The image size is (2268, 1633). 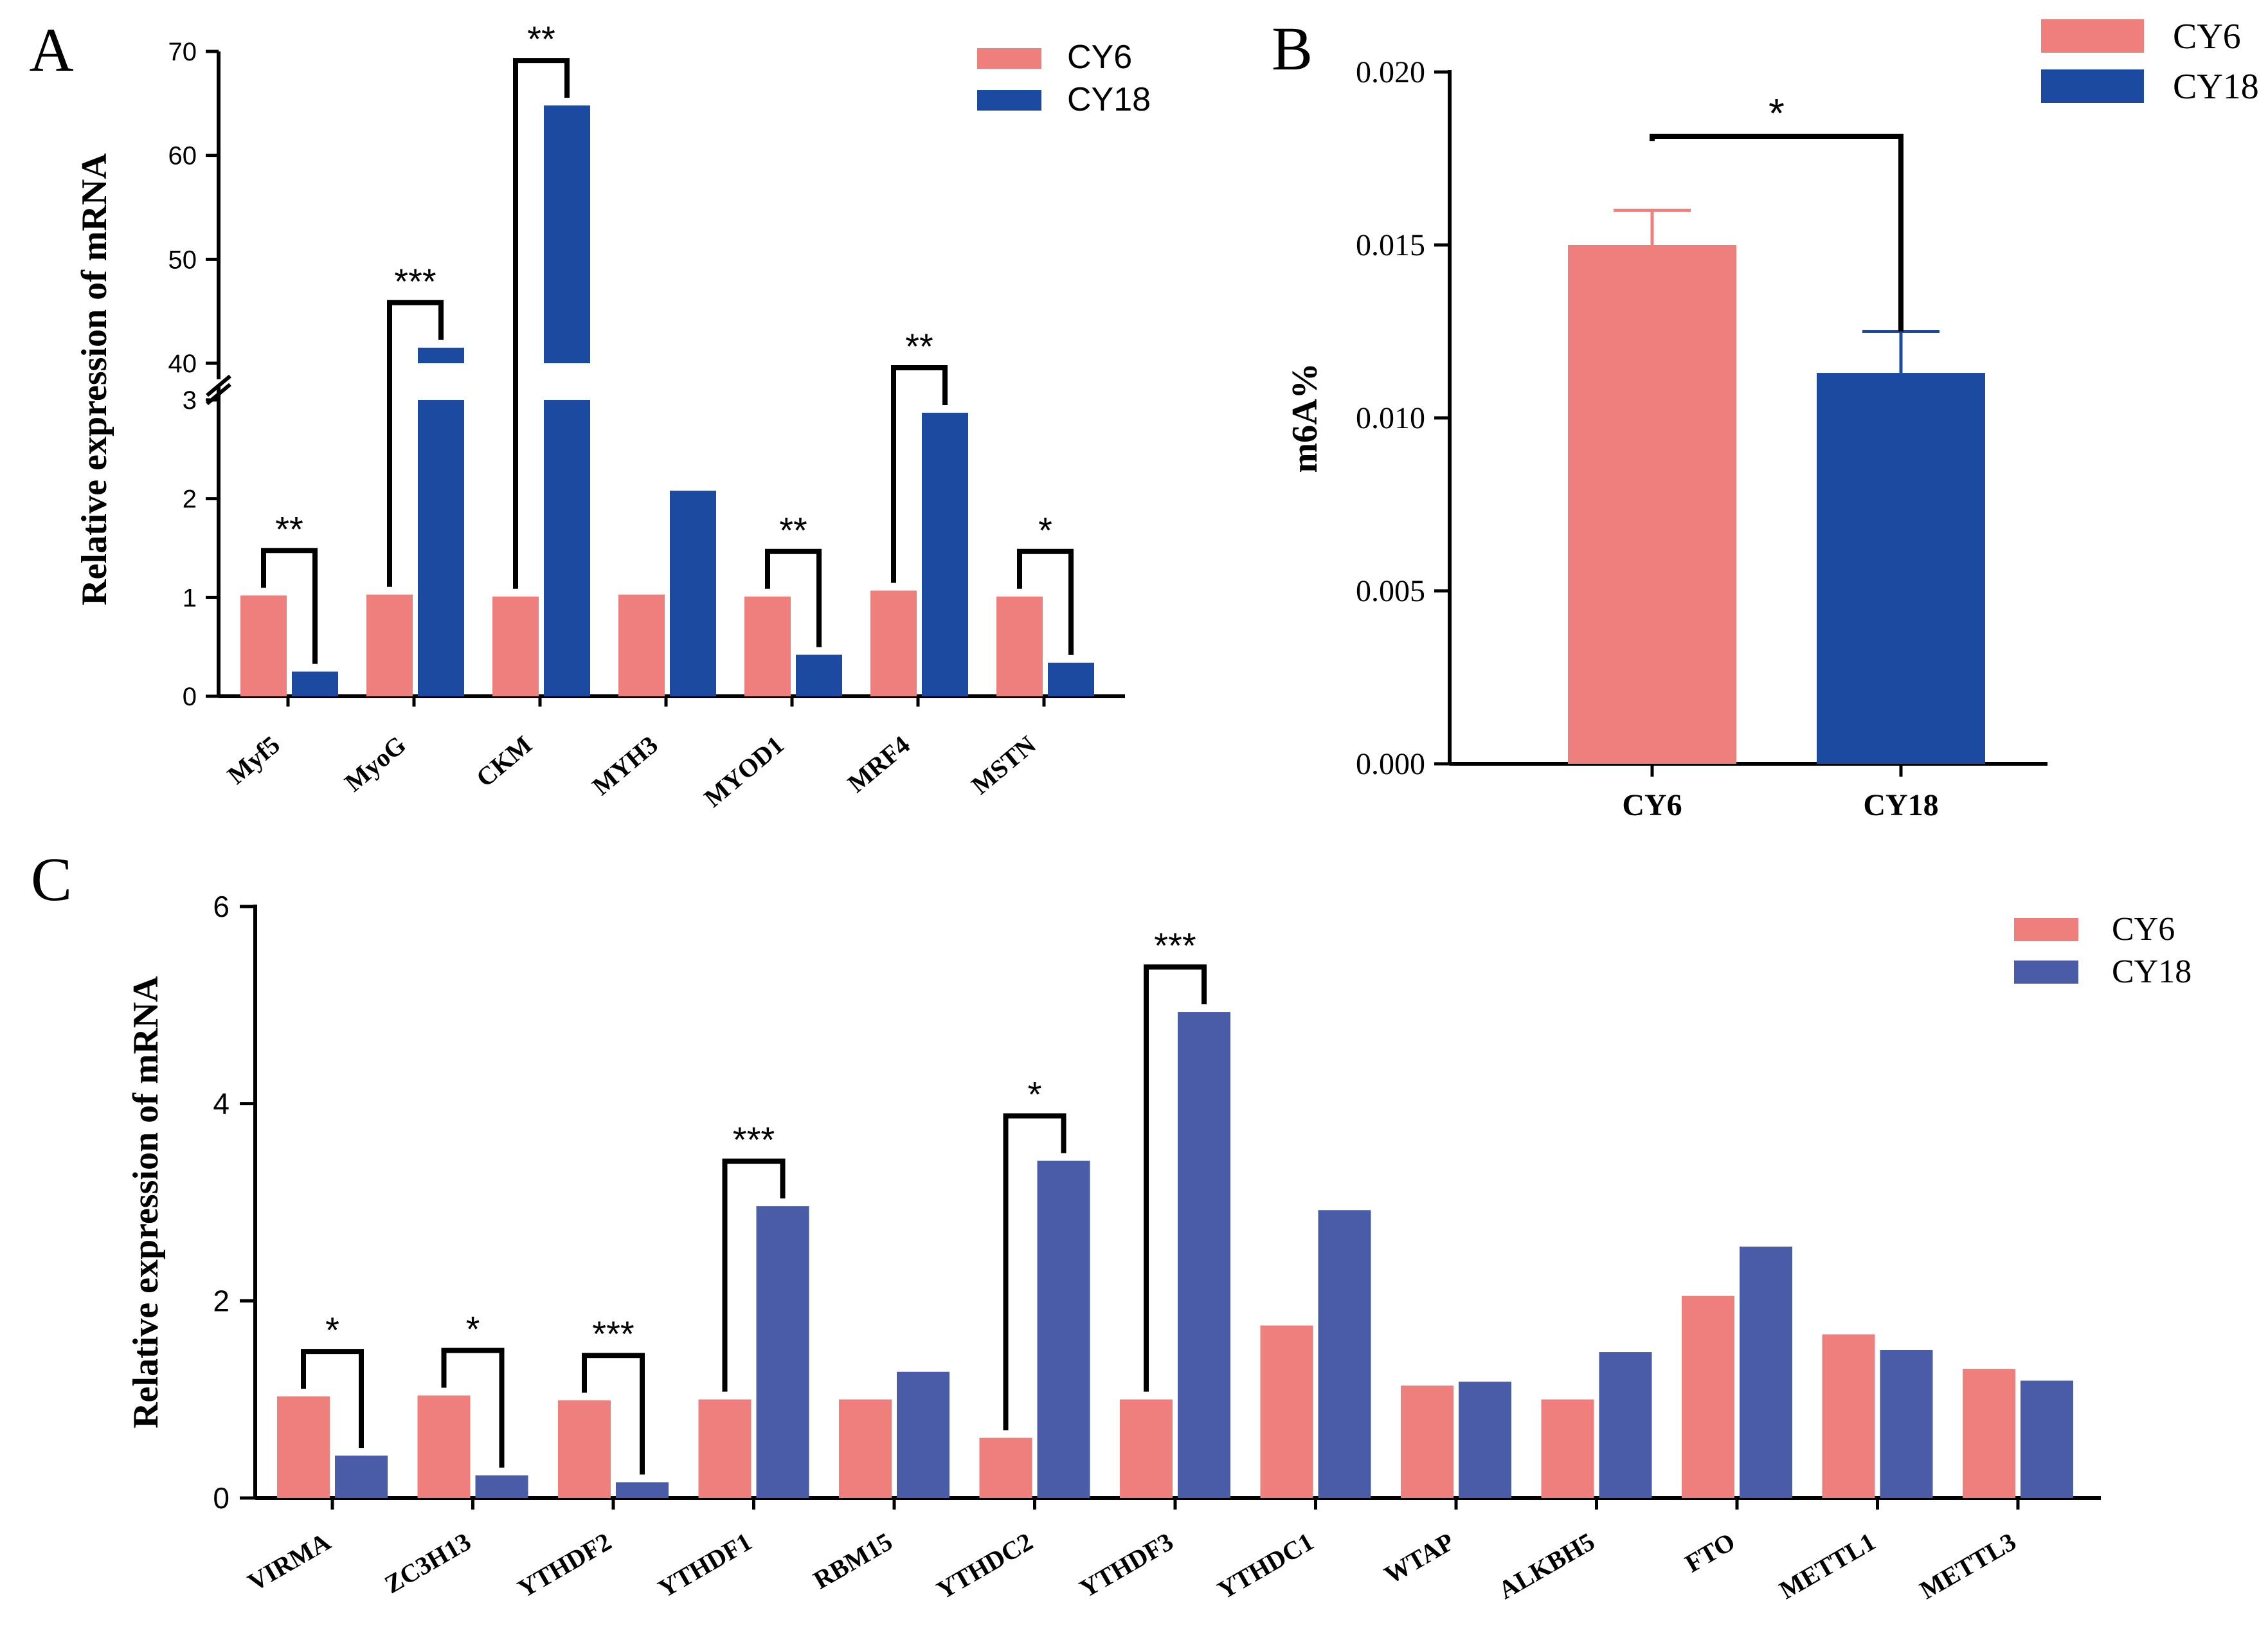 I want to click on panel-label-a: A, so click(x=51, y=49).